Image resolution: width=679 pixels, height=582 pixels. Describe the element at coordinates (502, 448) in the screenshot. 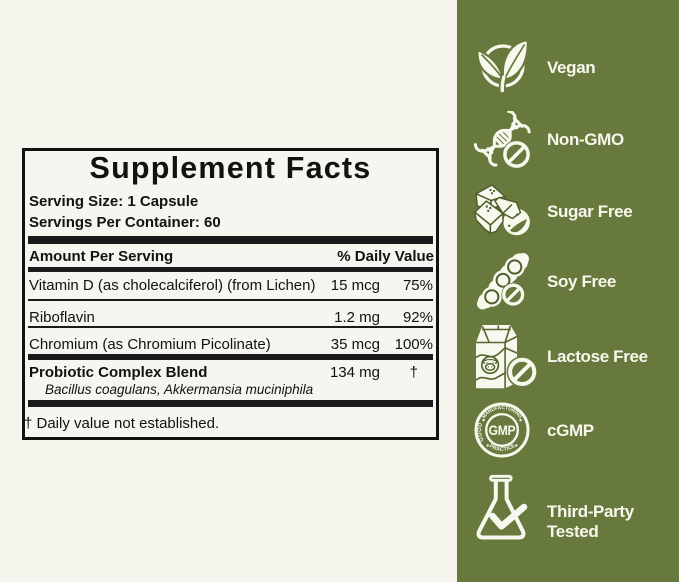

I see `svg-text: PRACTICE` at that location.